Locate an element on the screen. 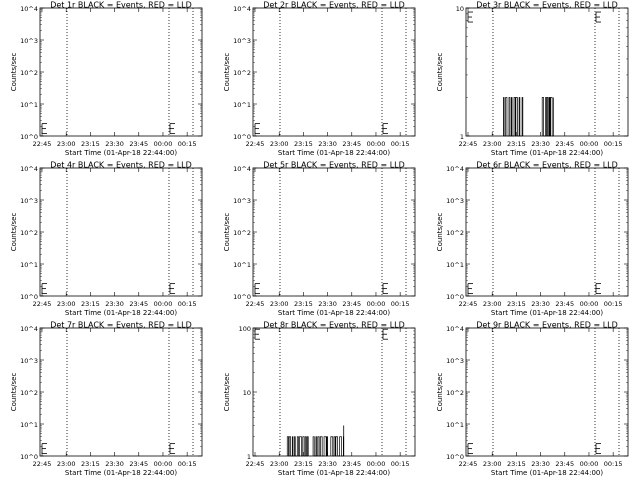 The width and height of the screenshot is (640, 480). chart-title: Det 5r BLACK = Events, RED = LLD is located at coordinates (334, 165).